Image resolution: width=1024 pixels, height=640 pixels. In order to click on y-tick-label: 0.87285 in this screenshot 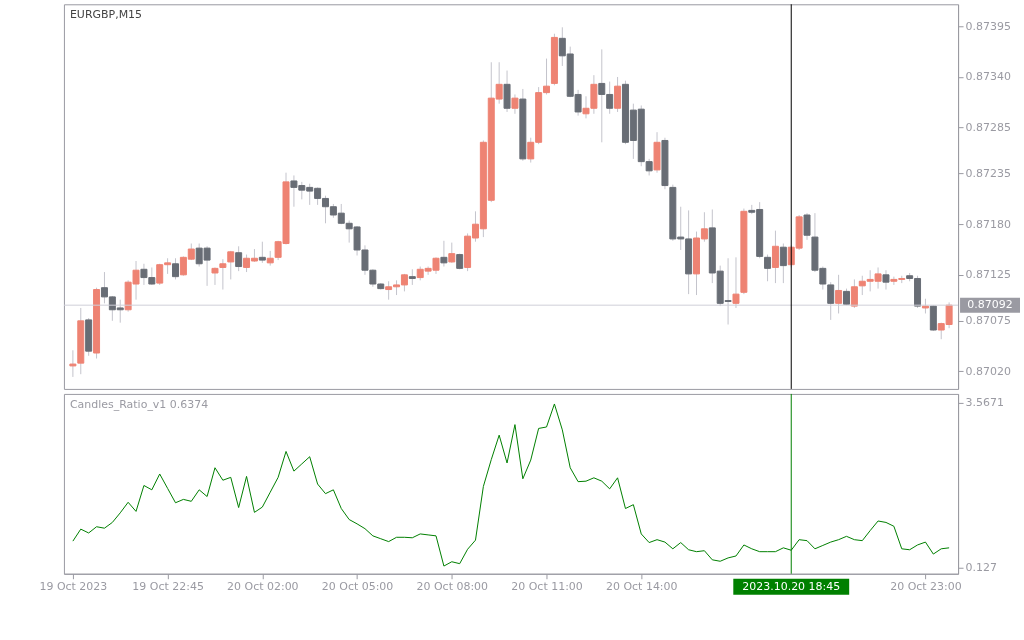, I will do `click(988, 128)`.